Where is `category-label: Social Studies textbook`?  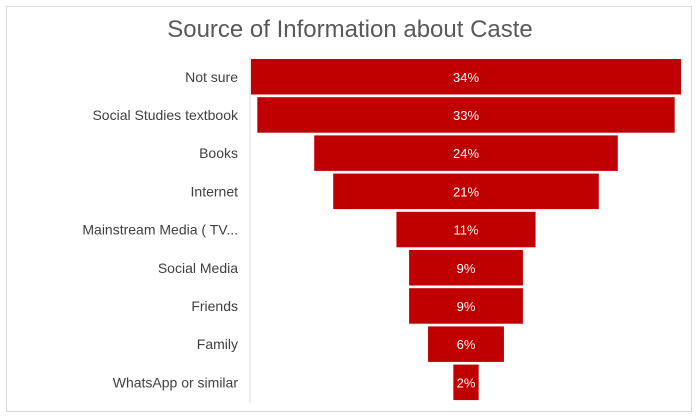 category-label: Social Studies textbook is located at coordinates (165, 115).